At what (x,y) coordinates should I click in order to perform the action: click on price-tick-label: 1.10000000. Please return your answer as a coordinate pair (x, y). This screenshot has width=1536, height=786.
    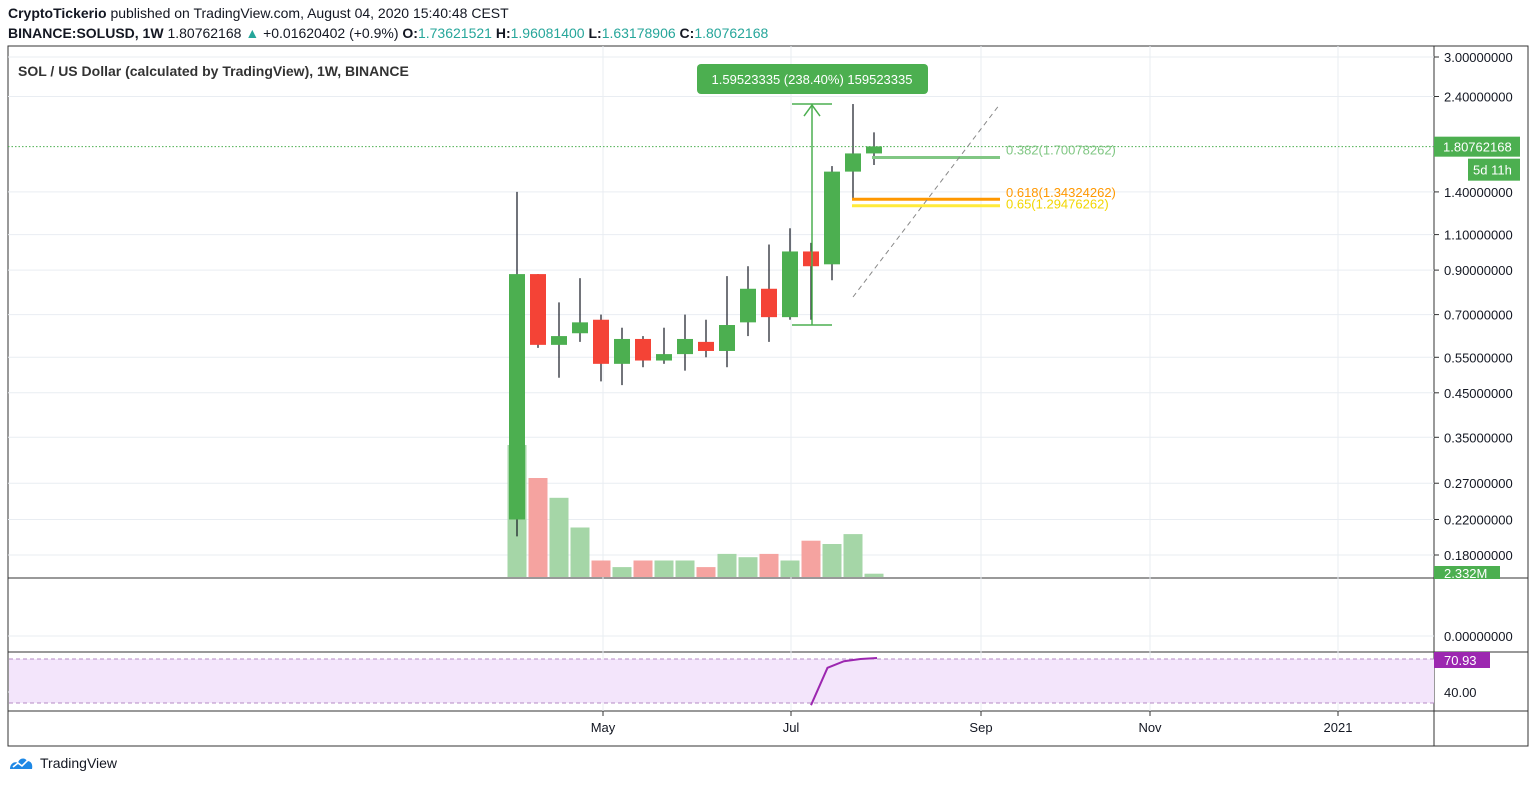
    Looking at the image, I should click on (1478, 235).